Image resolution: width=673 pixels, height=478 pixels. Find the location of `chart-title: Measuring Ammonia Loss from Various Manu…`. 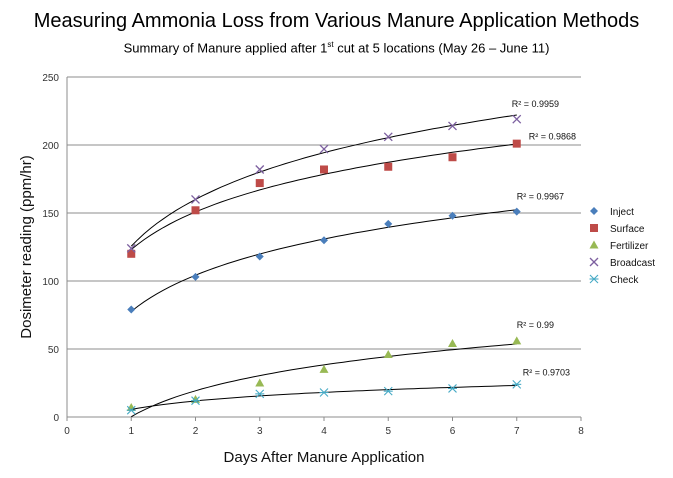

chart-title: Measuring Ammonia Loss from Various Manu… is located at coordinates (336, 21).